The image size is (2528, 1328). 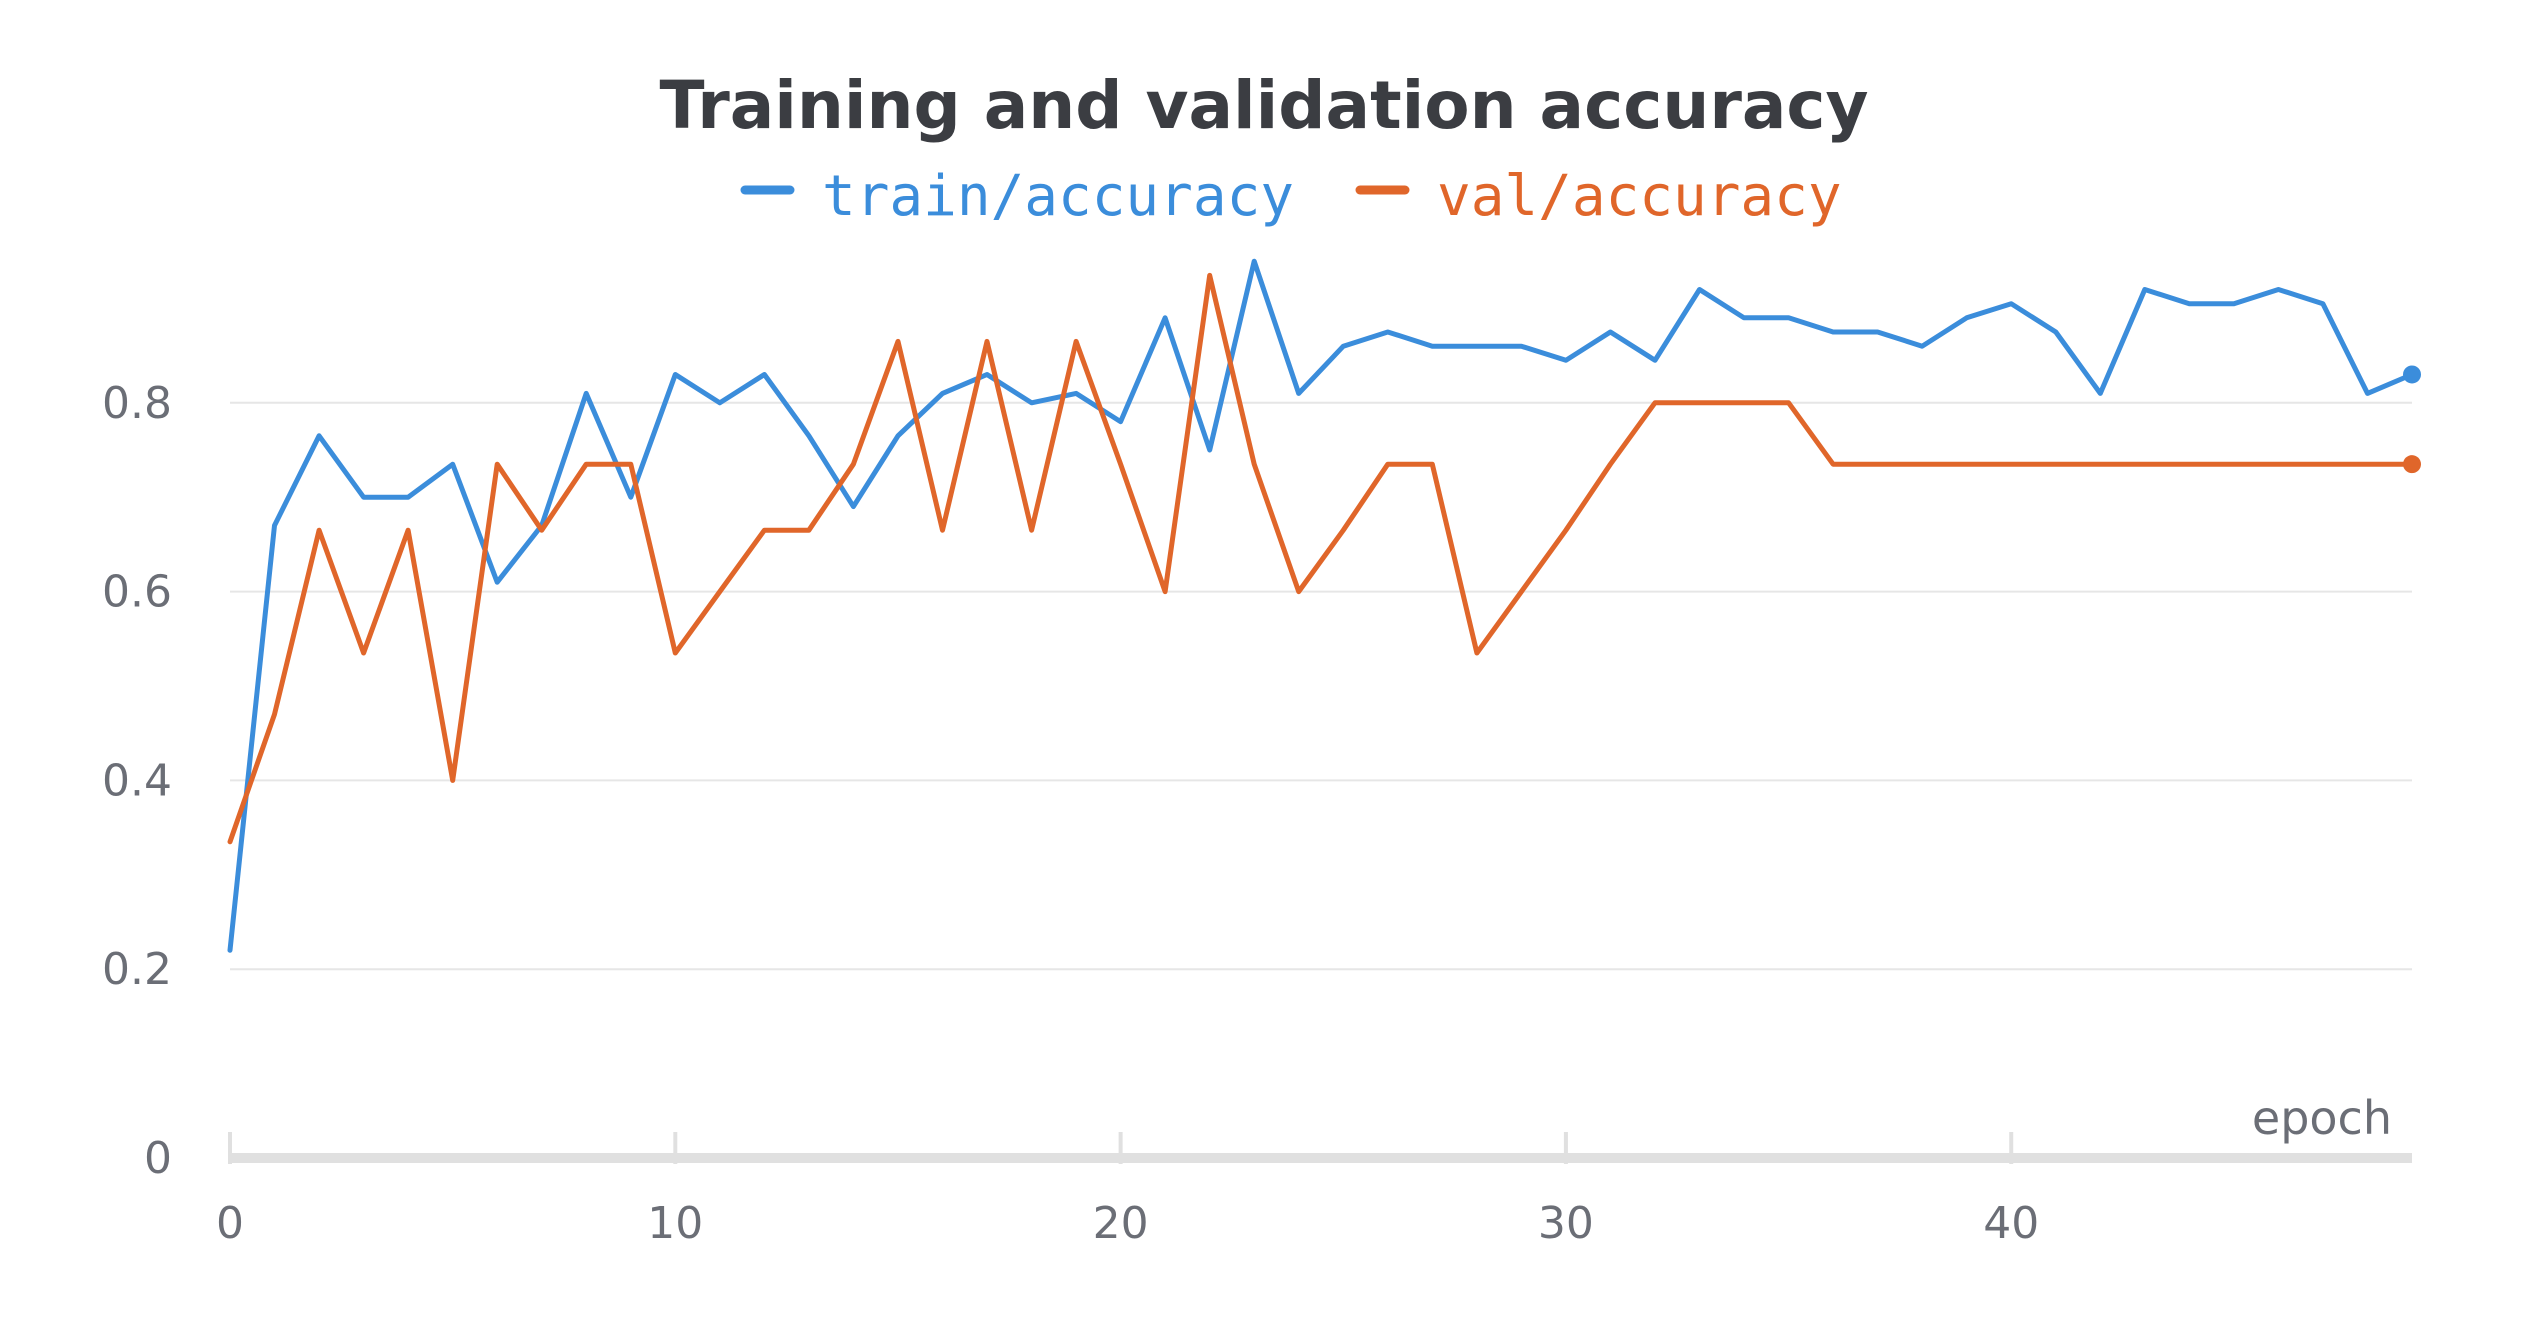 I want to click on x-tick-label: 20, so click(x=1121, y=1223).